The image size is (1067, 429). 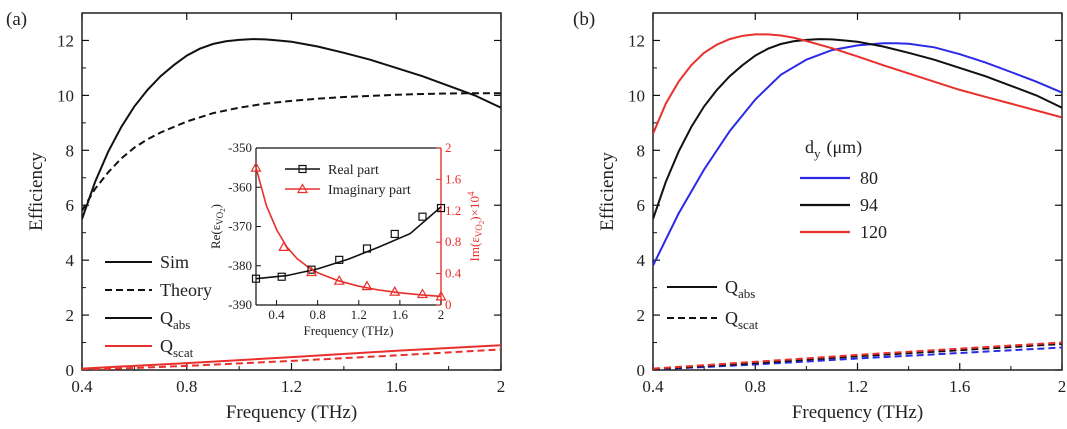 I want to click on inset-y-title-right-sub: VO, so click(x=479, y=230).